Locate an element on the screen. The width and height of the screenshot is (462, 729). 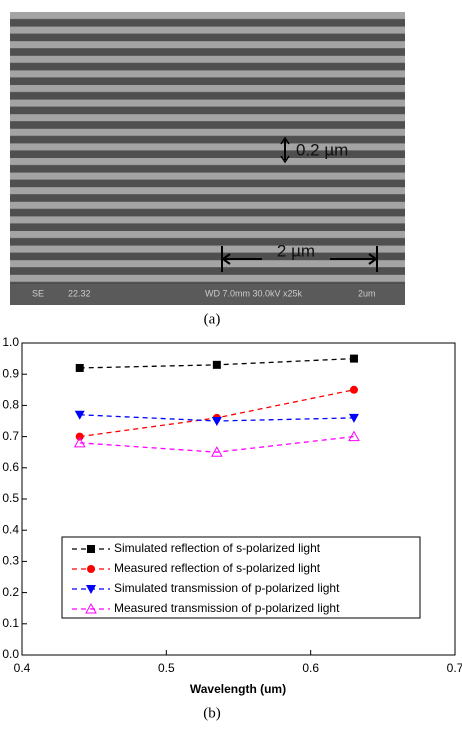
y-tick-label: 0.6 is located at coordinates (10, 467).